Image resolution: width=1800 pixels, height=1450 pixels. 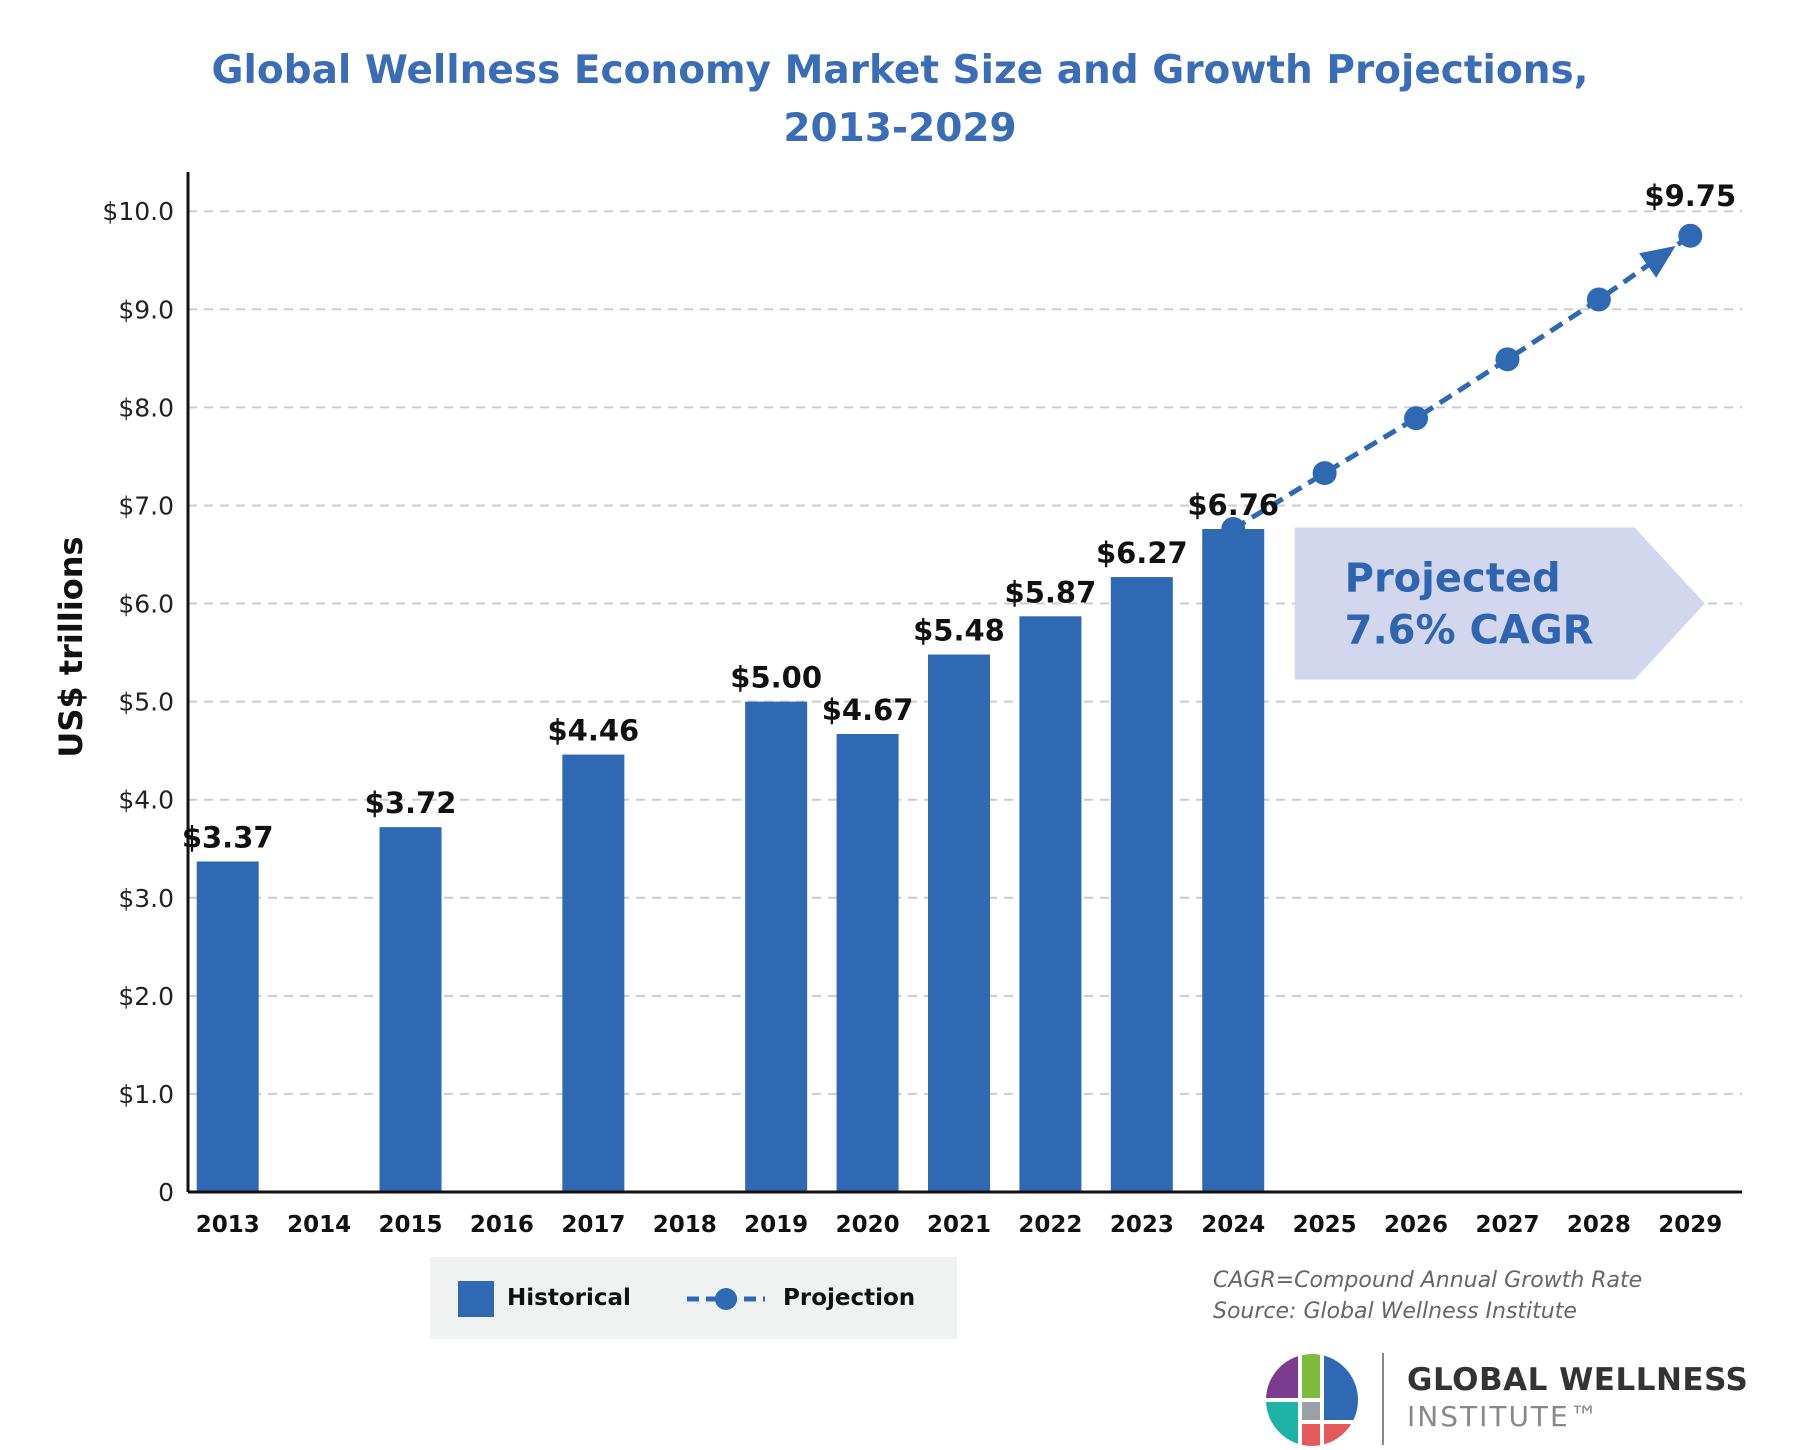 What do you see at coordinates (146, 505) in the screenshot?
I see `y-tick-7: $7.0` at bounding box center [146, 505].